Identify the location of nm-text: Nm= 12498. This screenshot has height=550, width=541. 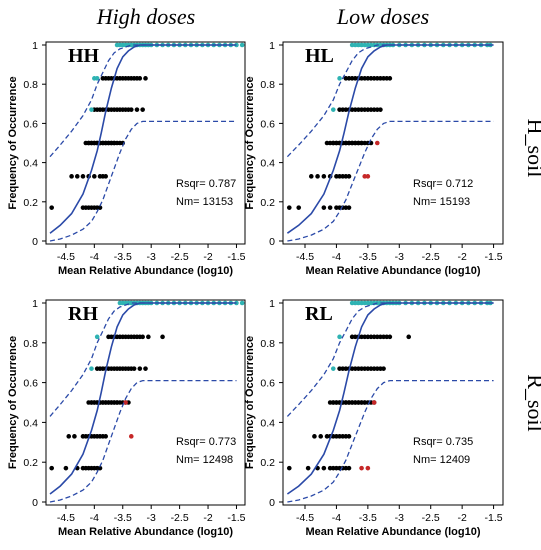
(204, 460).